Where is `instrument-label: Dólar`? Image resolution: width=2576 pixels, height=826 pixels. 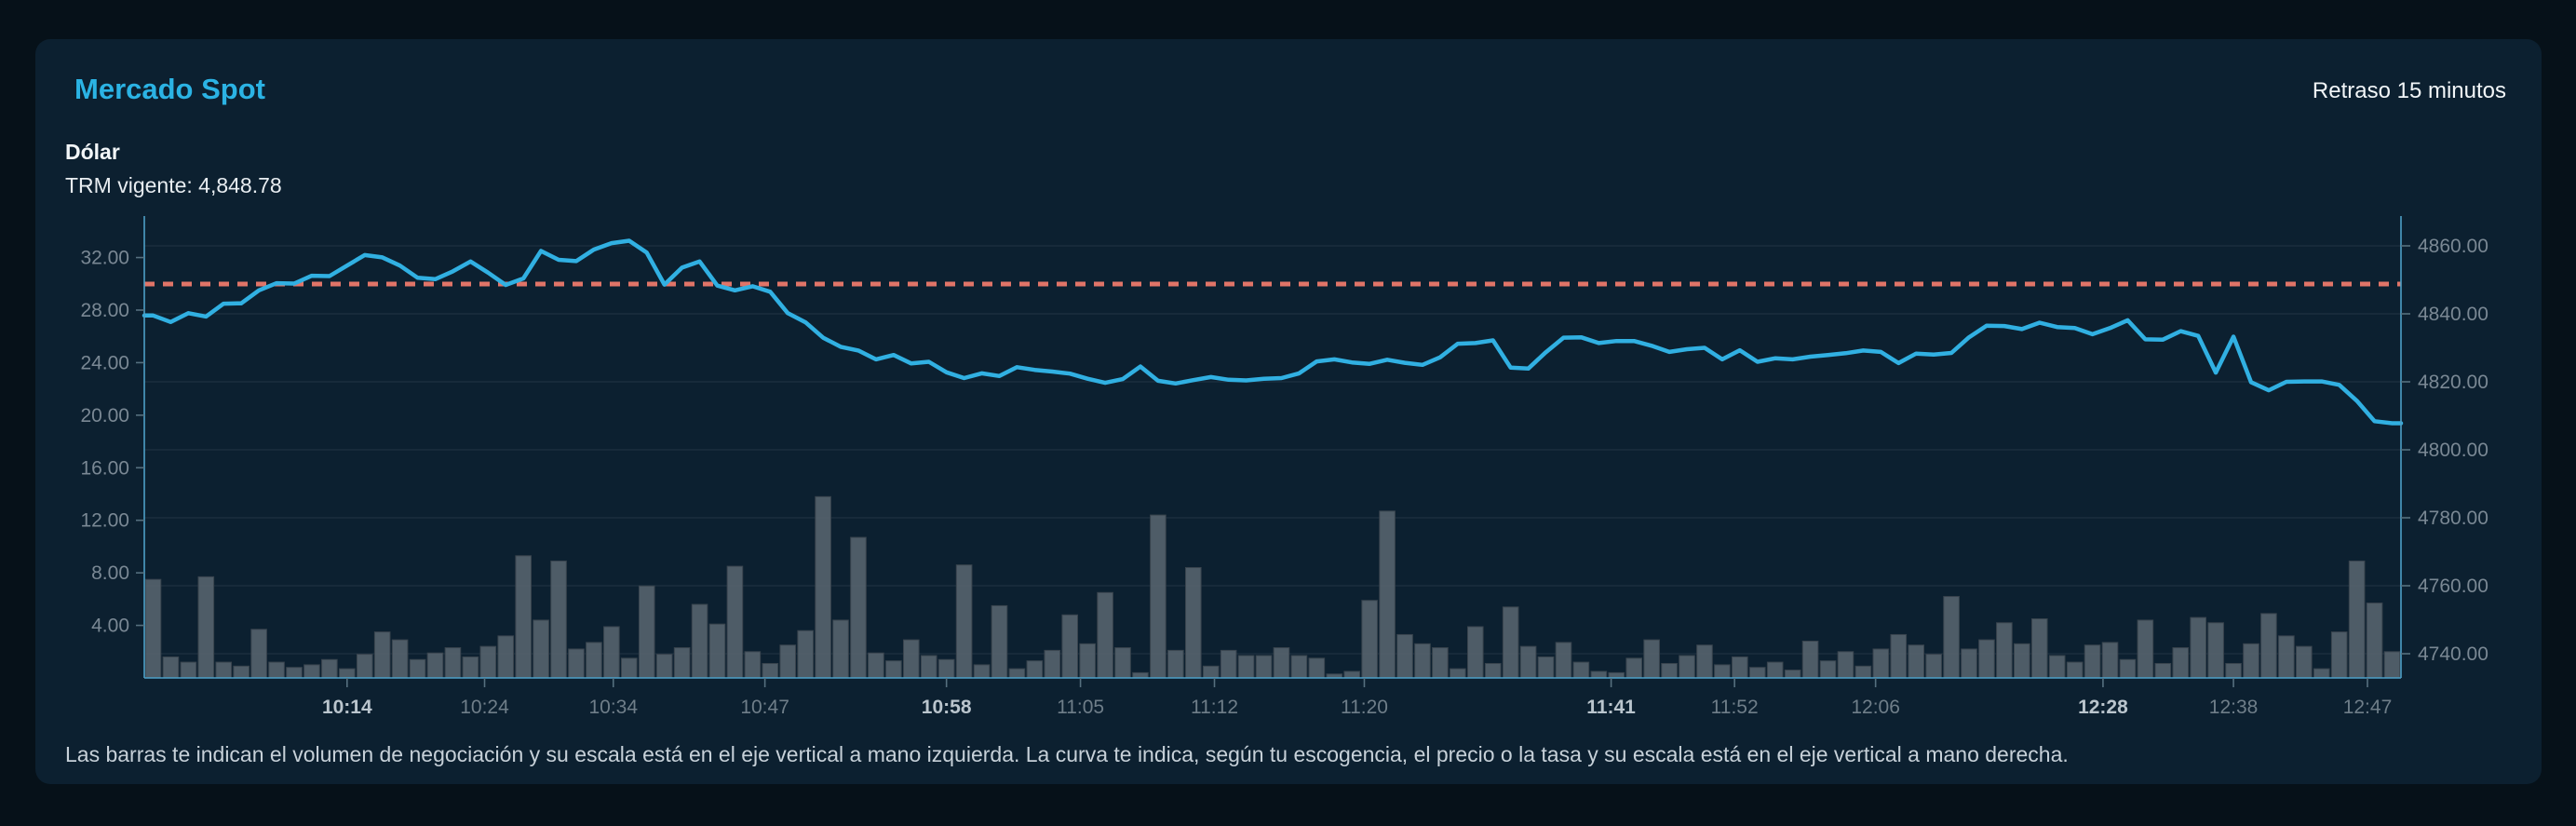 instrument-label: Dólar is located at coordinates (92, 152).